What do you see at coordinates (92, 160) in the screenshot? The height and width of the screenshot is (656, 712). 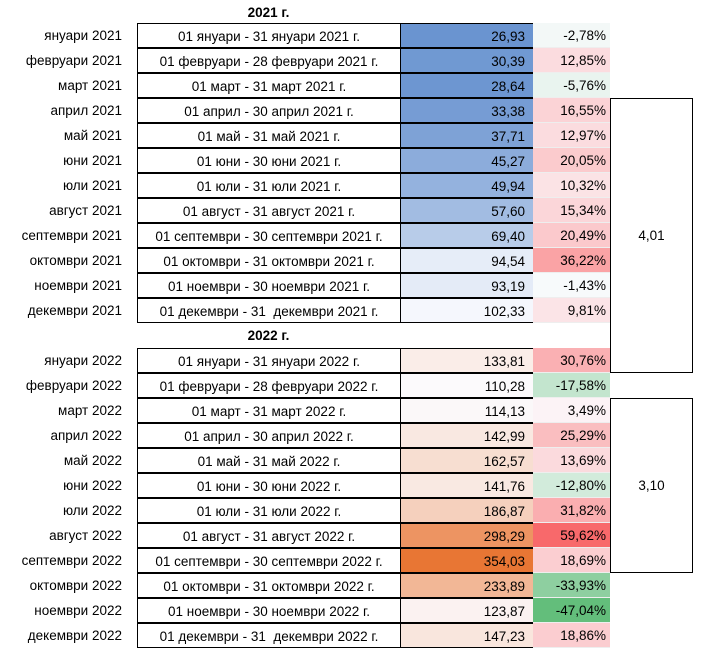 I see `month-label: юни 2021` at bounding box center [92, 160].